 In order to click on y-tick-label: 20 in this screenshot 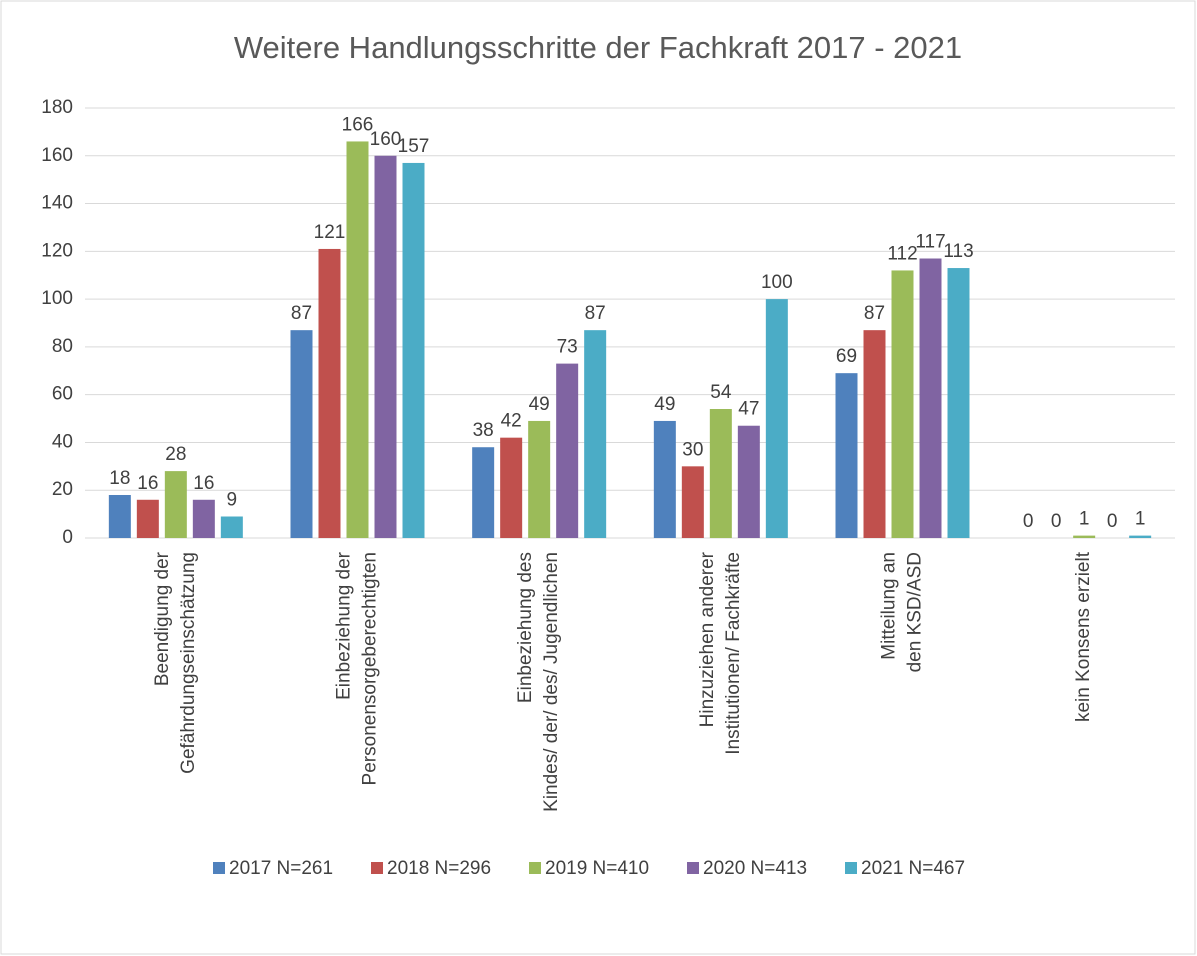, I will do `click(62, 489)`.